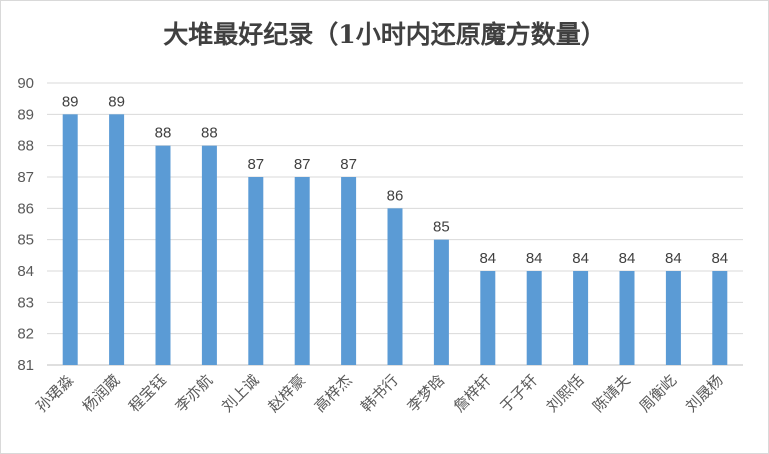 This screenshot has width=769, height=454. I want to click on y-tick-label: 81, so click(25, 365).